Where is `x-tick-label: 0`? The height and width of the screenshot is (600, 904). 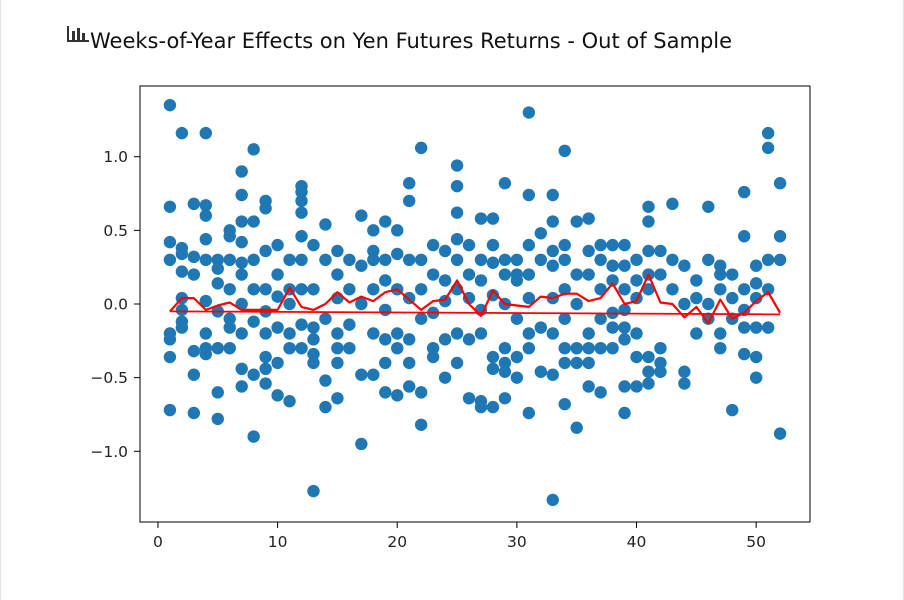
x-tick-label: 0 is located at coordinates (158, 542).